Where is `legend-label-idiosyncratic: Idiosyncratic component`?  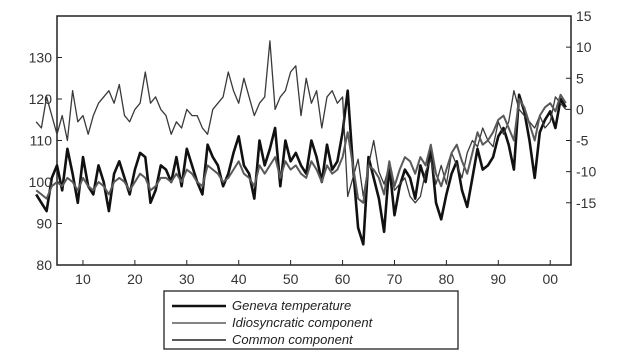
legend-label-idiosyncratic: Idiosyncratic component is located at coordinates (303, 322).